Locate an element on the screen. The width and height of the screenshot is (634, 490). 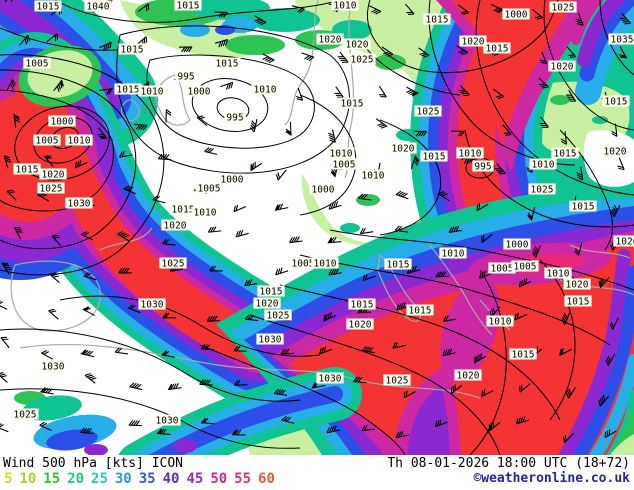
pressure-label: 995 is located at coordinates (235, 117).